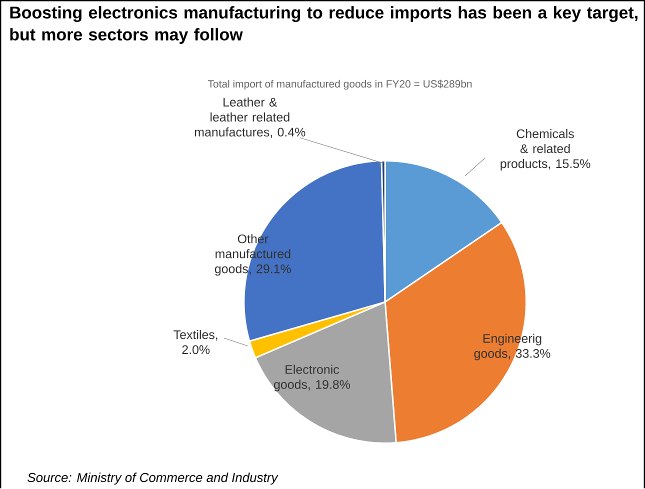 This screenshot has width=645, height=489. What do you see at coordinates (153, 478) in the screenshot?
I see `source-note: Source: Ministry of Commerce and Industry` at bounding box center [153, 478].